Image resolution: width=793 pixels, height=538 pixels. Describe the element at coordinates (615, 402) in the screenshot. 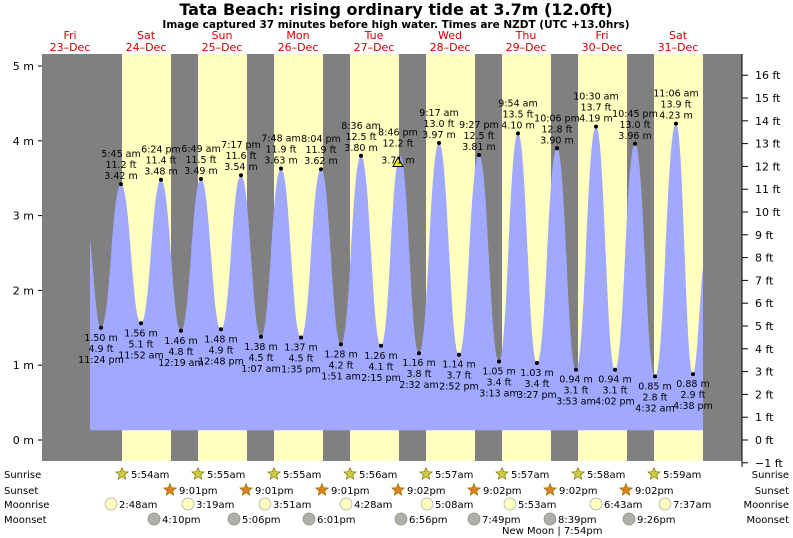

I see `low-time: 4:02 pm` at that location.